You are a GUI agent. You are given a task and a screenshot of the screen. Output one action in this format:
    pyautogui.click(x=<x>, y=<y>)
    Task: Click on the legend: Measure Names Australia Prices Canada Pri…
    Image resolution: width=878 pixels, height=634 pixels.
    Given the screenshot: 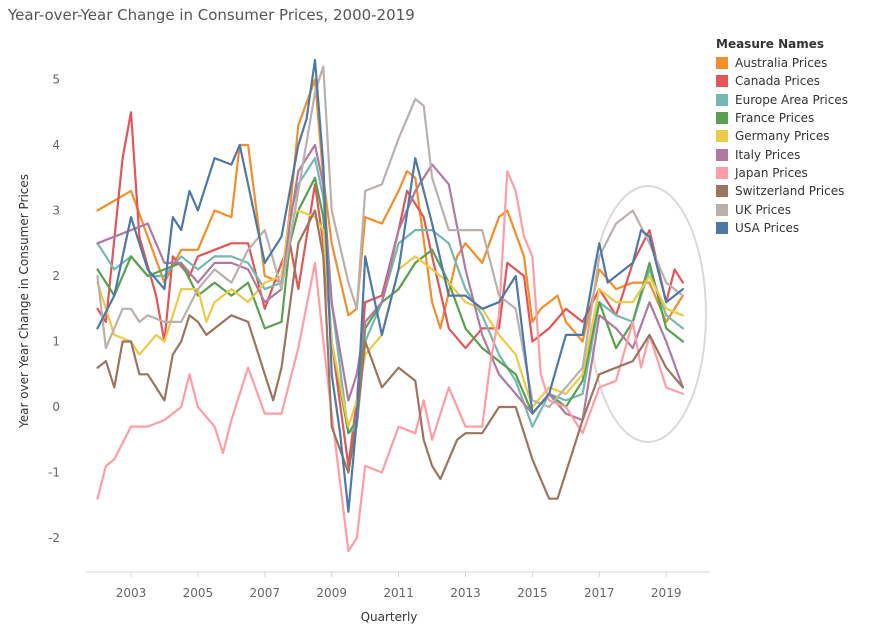 What is the action you would take?
    pyautogui.click(x=795, y=137)
    